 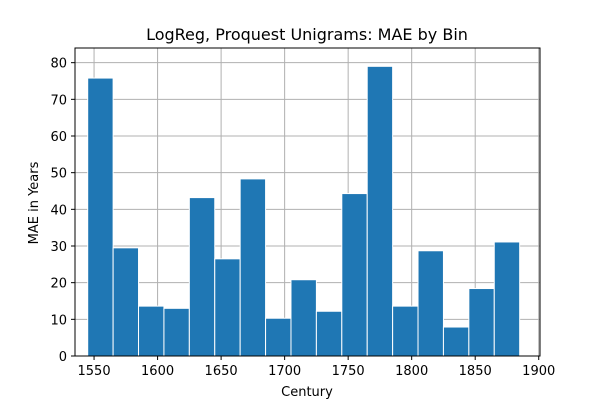 What do you see at coordinates (307, 34) in the screenshot?
I see `chart-title: LogReg, Proquest Unigrams: MAE by Bin` at bounding box center [307, 34].